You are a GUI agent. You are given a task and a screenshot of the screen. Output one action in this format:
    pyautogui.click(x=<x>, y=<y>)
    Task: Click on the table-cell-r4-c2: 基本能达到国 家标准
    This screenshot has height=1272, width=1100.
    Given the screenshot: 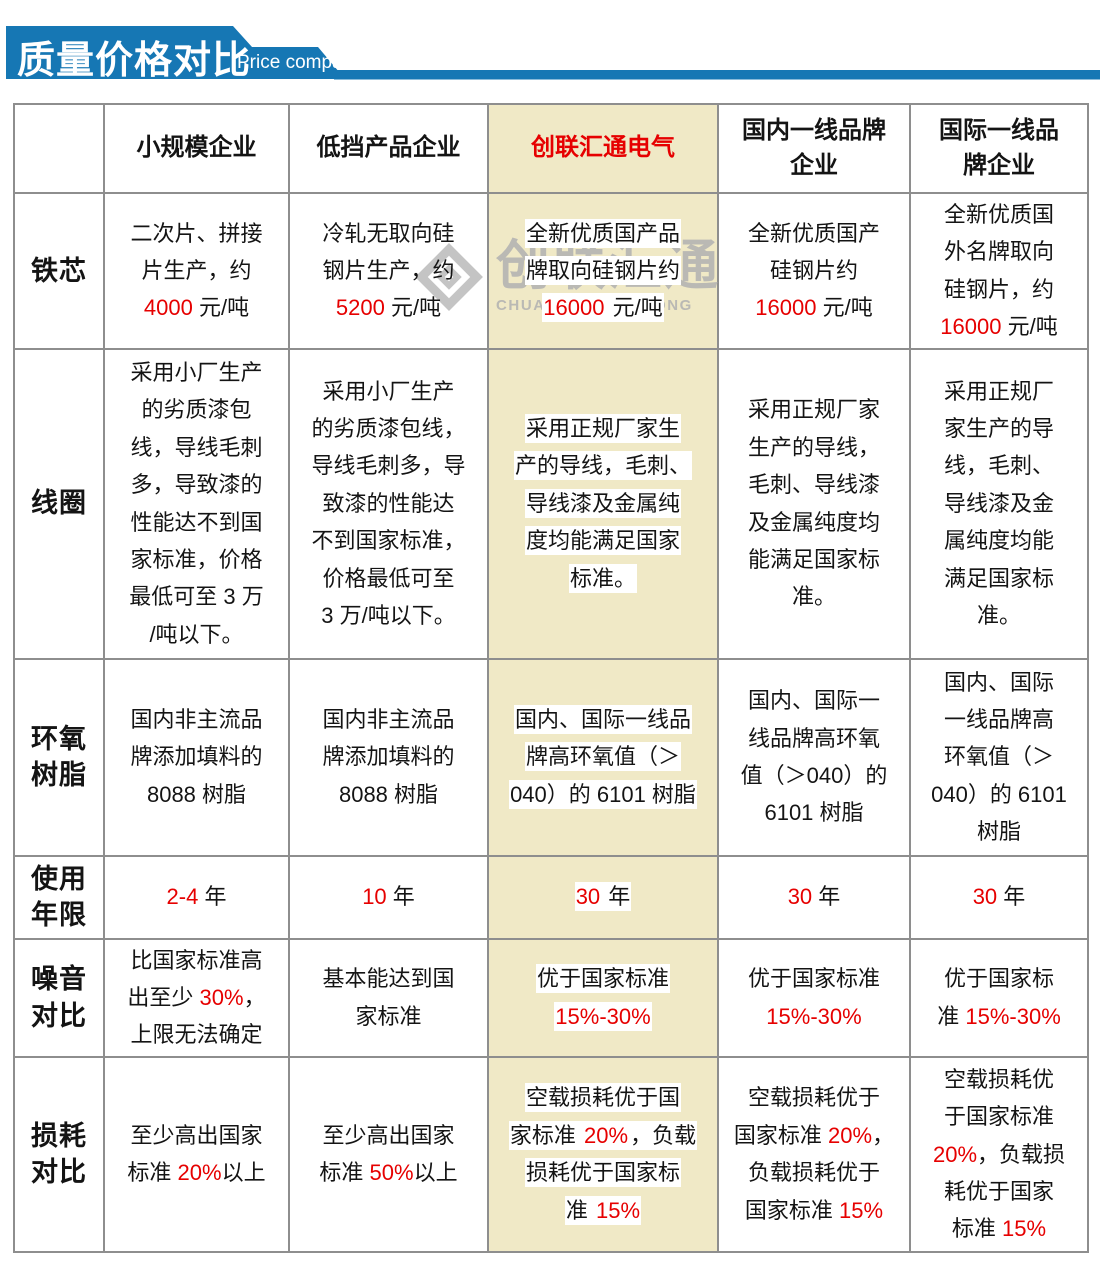 What is the action you would take?
    pyautogui.click(x=388, y=997)
    